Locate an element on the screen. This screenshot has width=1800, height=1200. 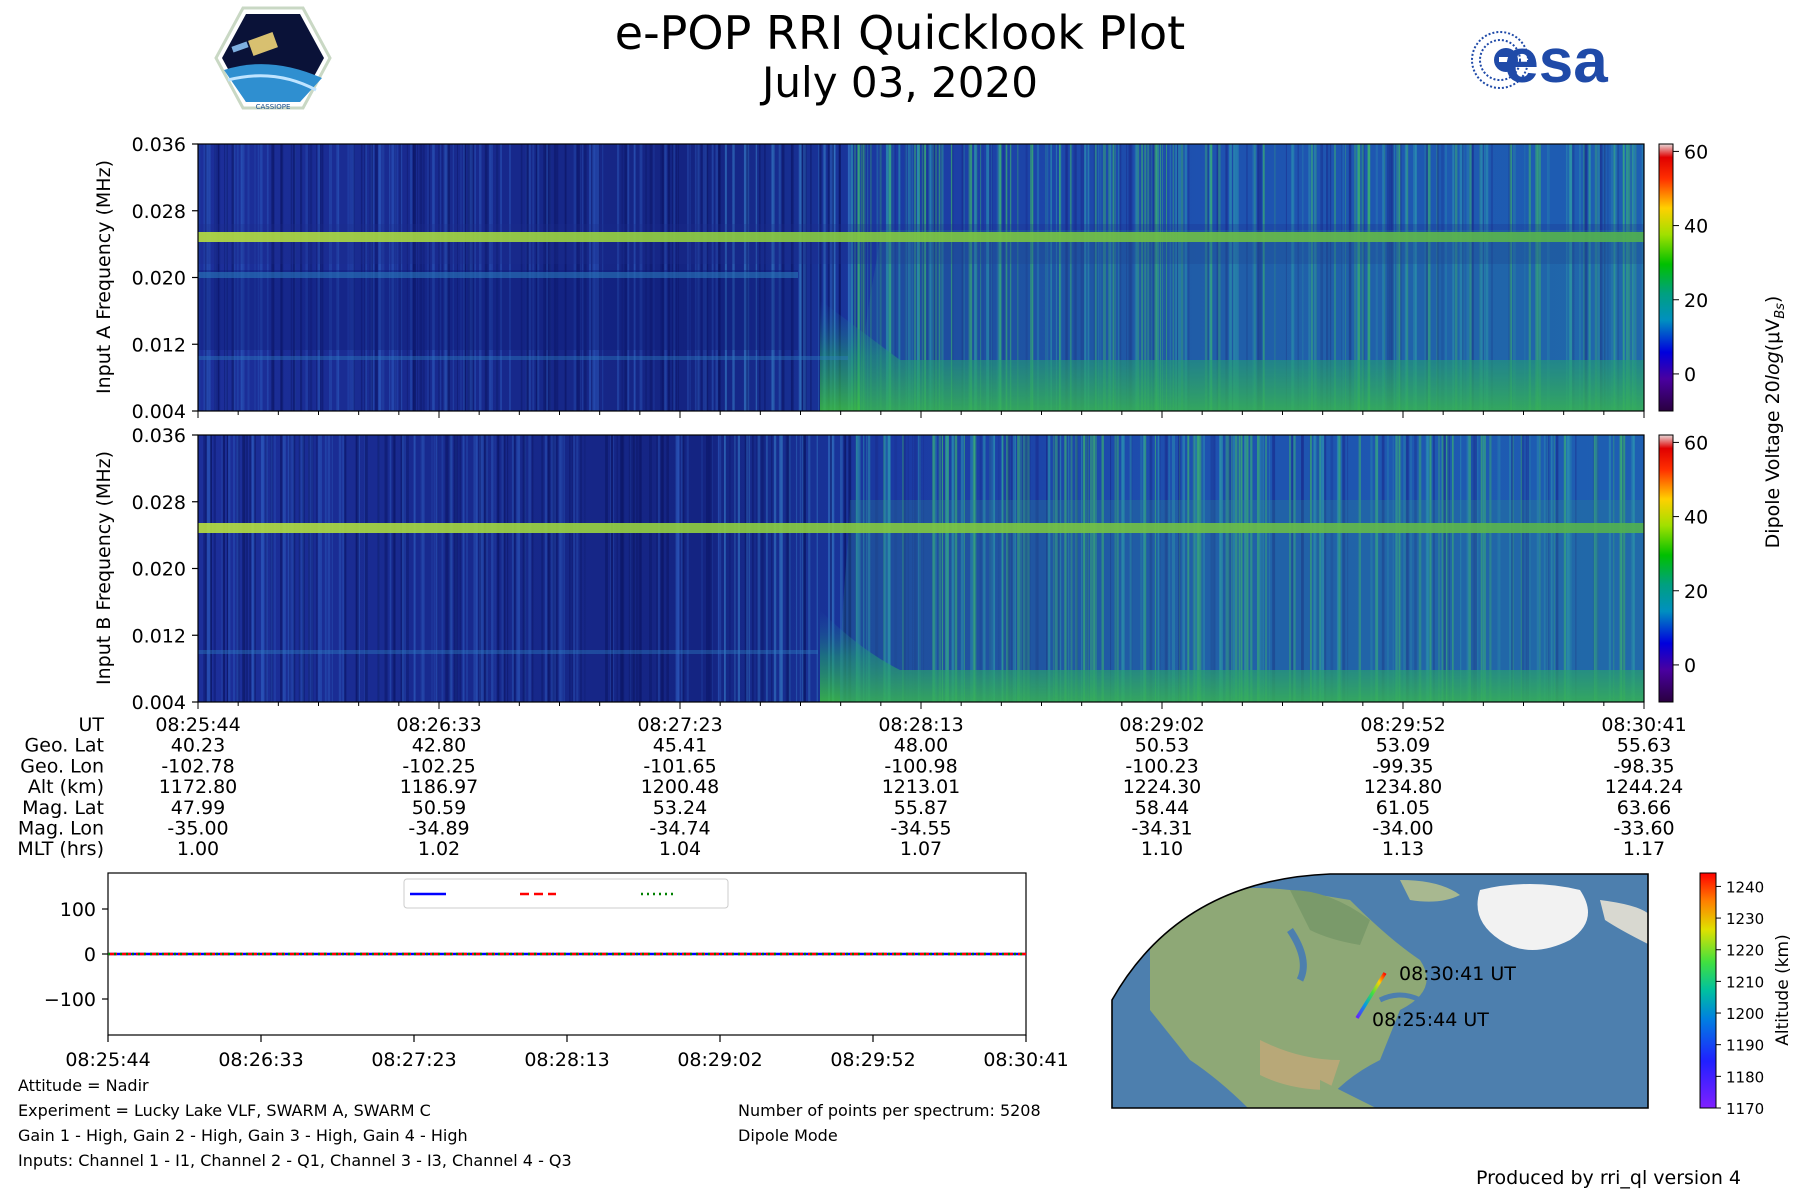
y-tick-label: 0.020 is located at coordinates (159, 279).